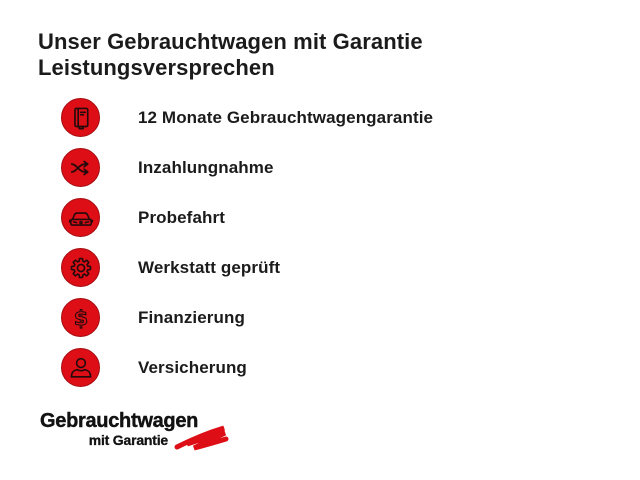  I want to click on benefit-label: Probefahrt, so click(181, 217).